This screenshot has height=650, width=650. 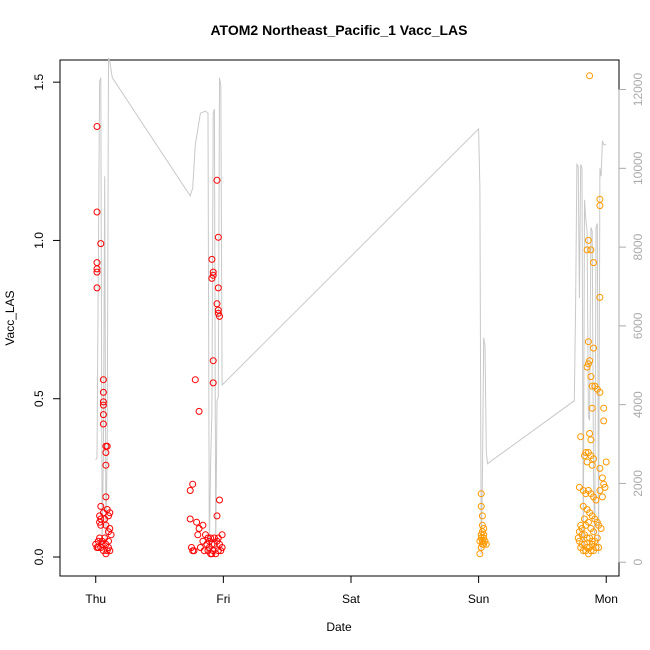 I want to click on x-tick-label: Thu, so click(x=95, y=599).